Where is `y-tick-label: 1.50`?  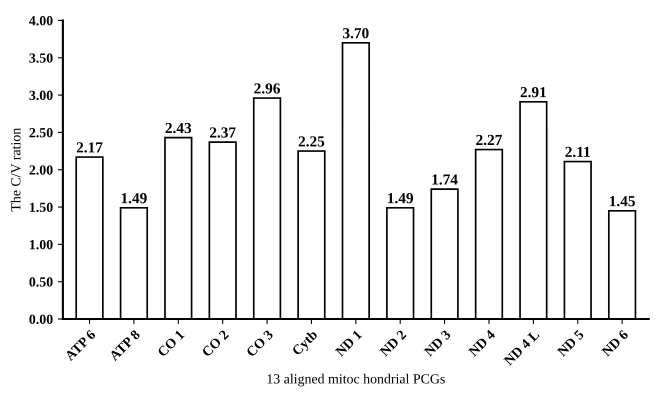
y-tick-label: 1.50 is located at coordinates (41, 207).